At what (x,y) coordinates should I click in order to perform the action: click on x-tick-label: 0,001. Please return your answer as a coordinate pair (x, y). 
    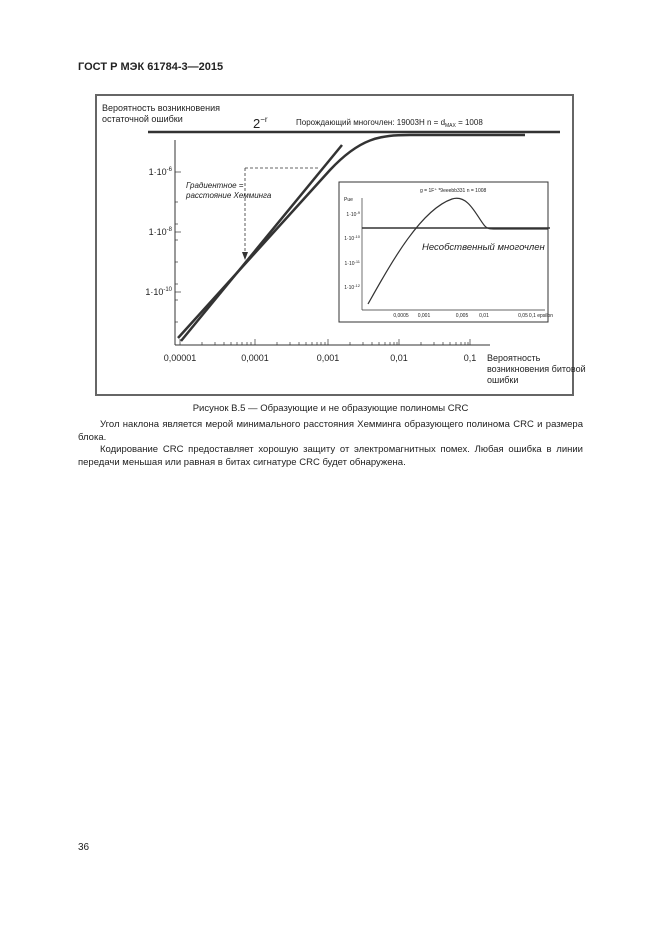
    Looking at the image, I should click on (328, 358).